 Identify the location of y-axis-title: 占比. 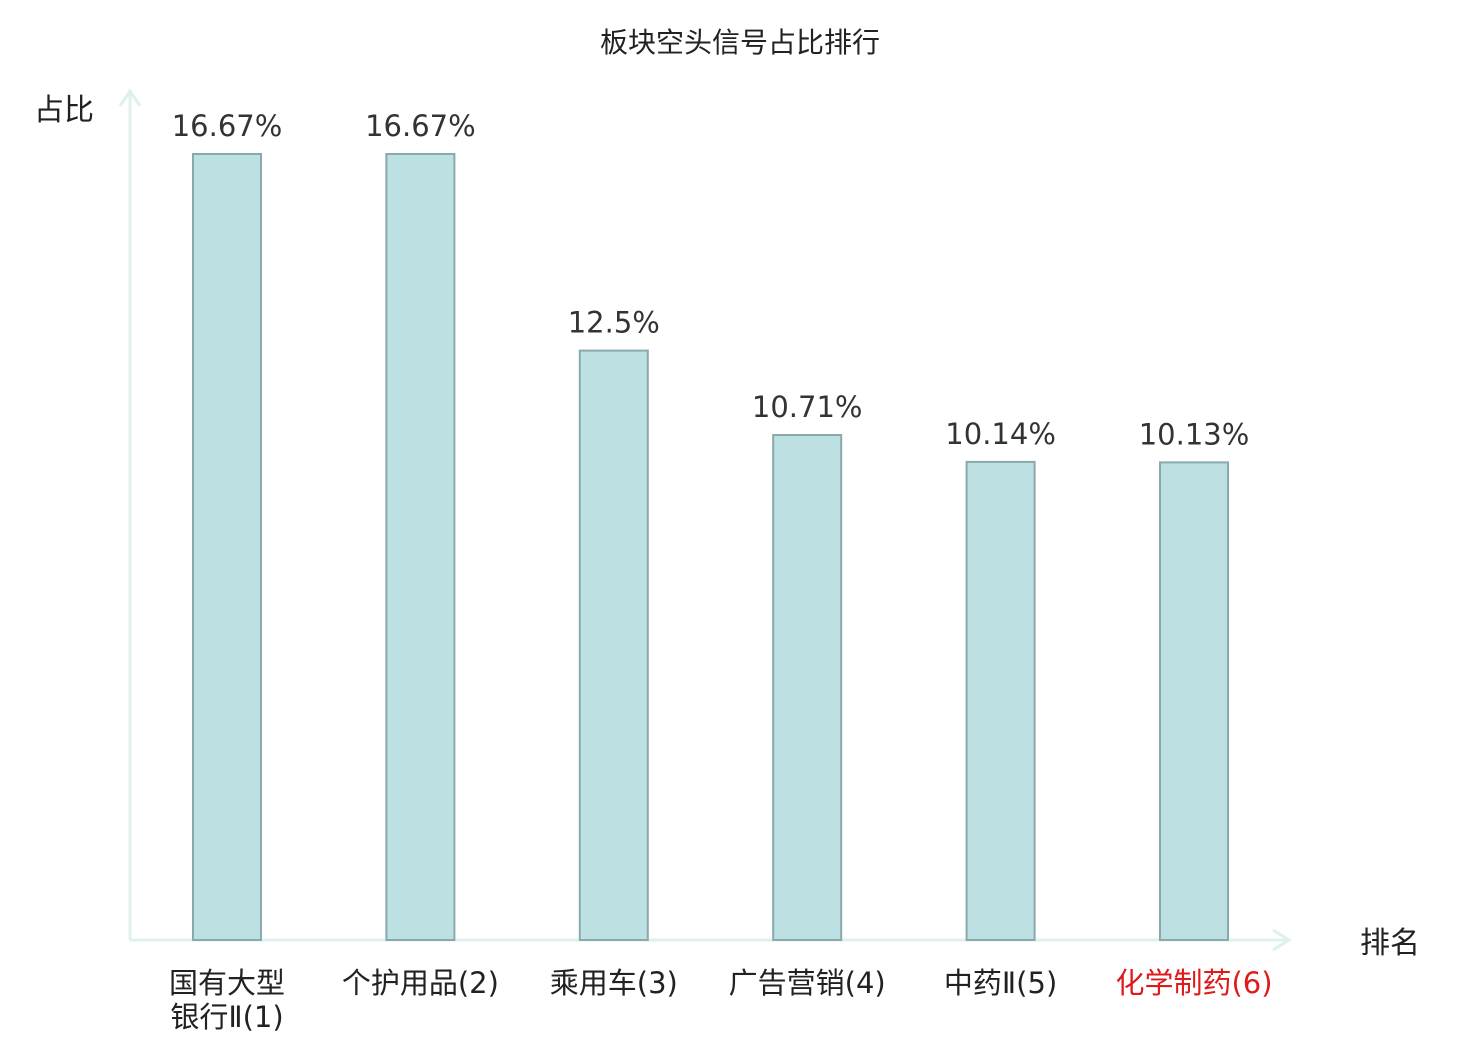
(64, 110).